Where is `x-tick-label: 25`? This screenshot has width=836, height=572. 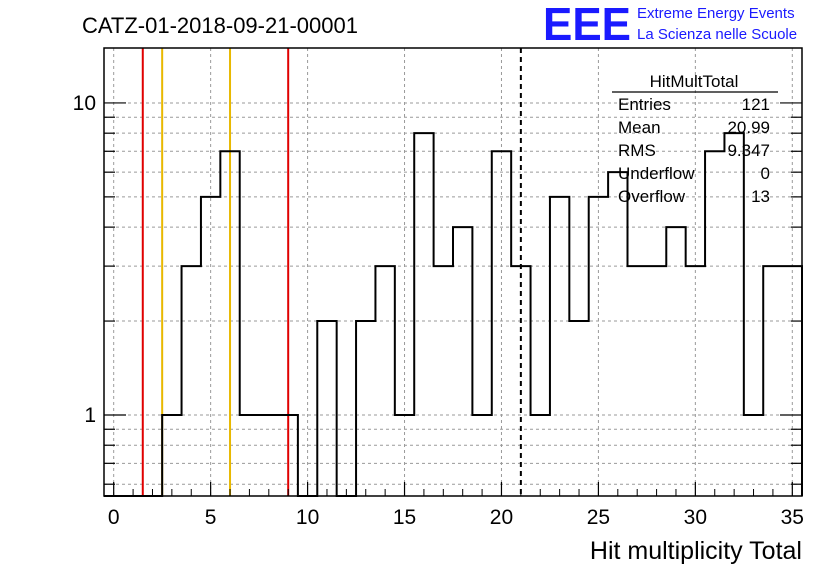
x-tick-label: 25 is located at coordinates (598, 517).